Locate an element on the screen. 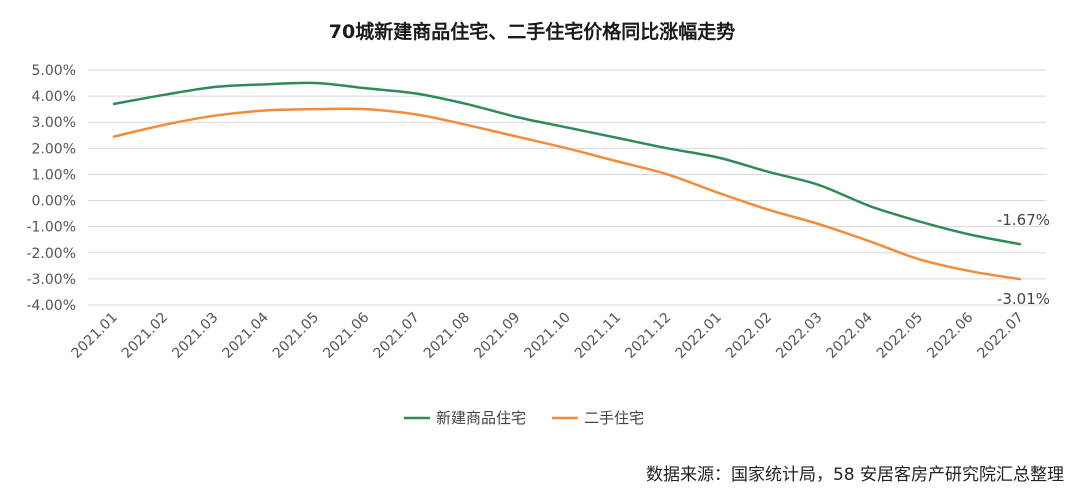  y-tick-label: 5.00% is located at coordinates (54, 71).